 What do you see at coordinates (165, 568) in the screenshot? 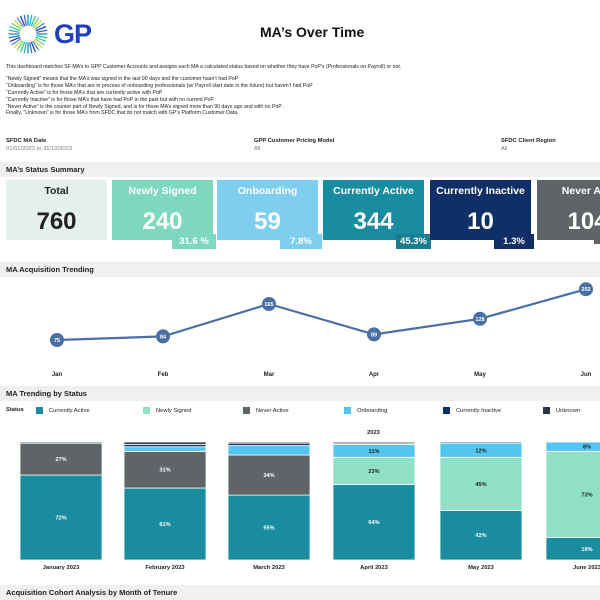
I see `x-tick-label: February 2023` at bounding box center [165, 568].